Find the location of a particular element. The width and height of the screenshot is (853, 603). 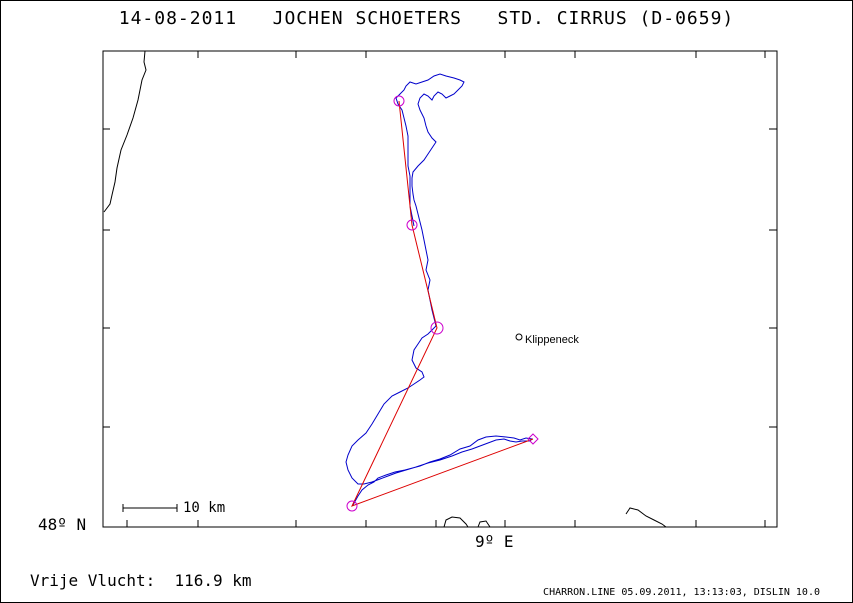

distance-value: 116.9 km is located at coordinates (213, 580).